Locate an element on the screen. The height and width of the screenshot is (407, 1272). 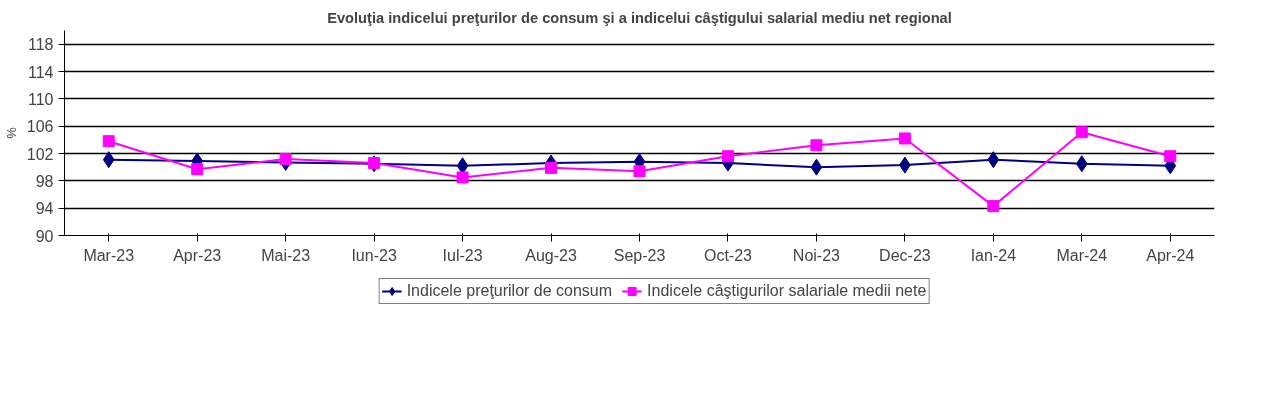
legend-label: Indicele câştigurilor salariale medii nete is located at coordinates (787, 291).